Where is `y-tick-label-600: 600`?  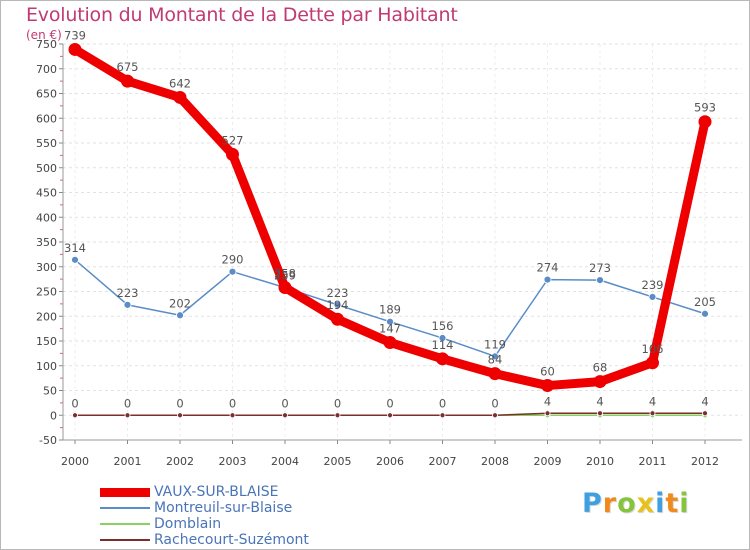 y-tick-label-600: 600 is located at coordinates (46, 118).